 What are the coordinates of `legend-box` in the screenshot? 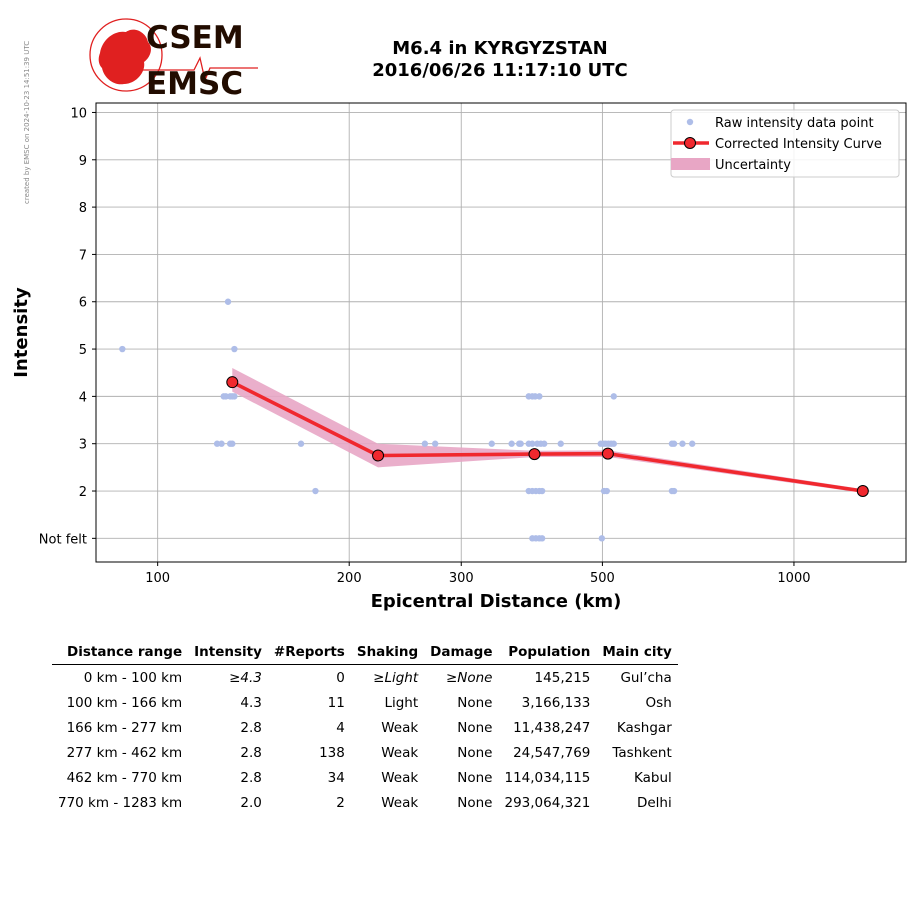 It's located at (785, 143).